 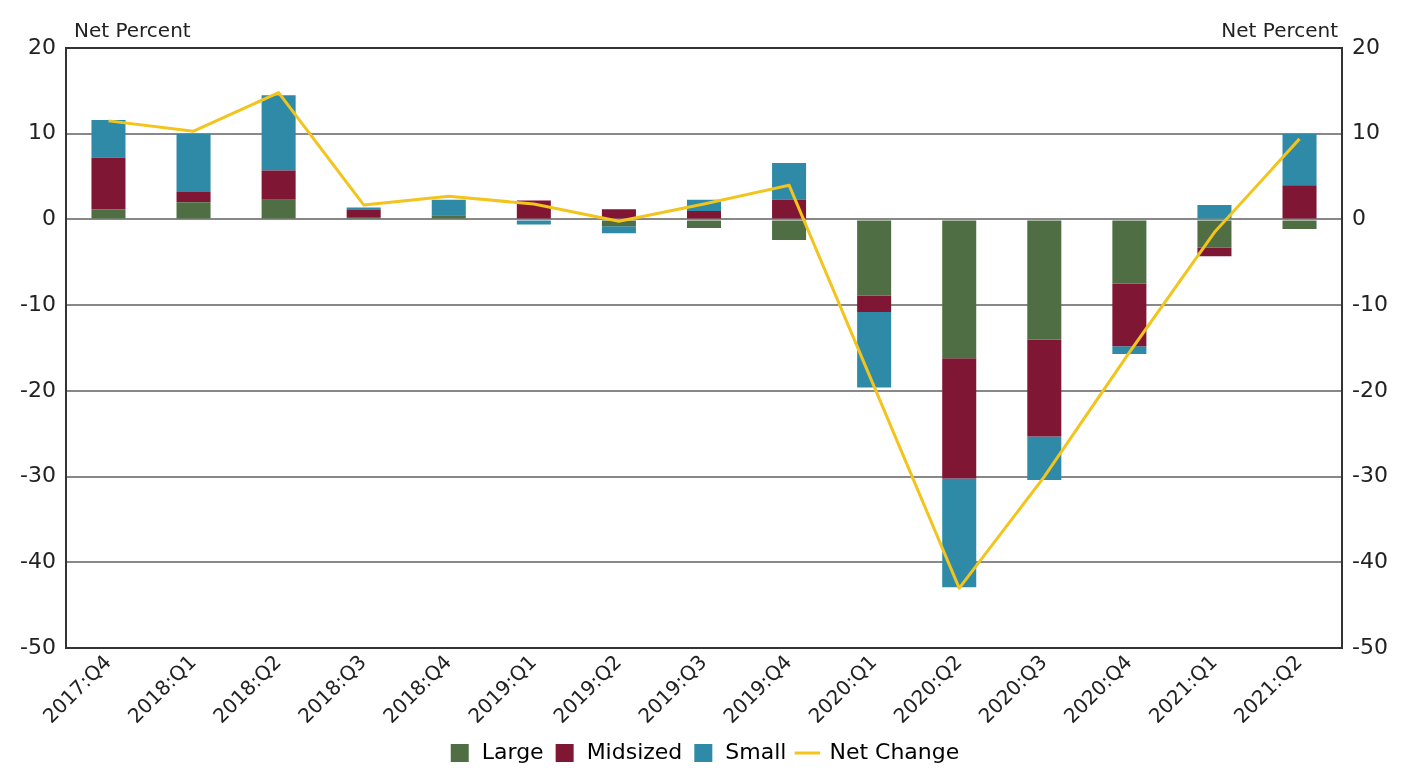 What do you see at coordinates (634, 751) in the screenshot?
I see `legend-label: Midsized` at bounding box center [634, 751].